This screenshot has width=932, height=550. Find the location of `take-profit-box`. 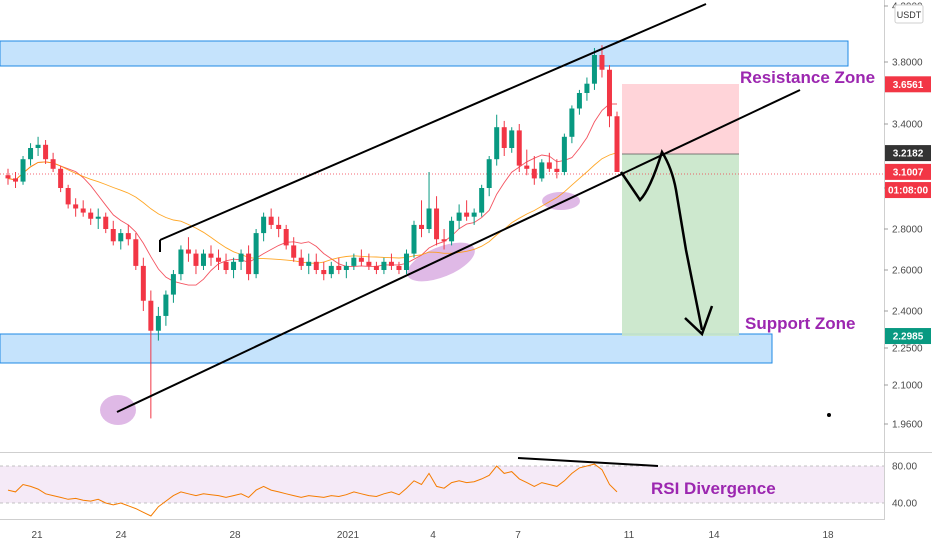

take-profit-box is located at coordinates (680, 245).